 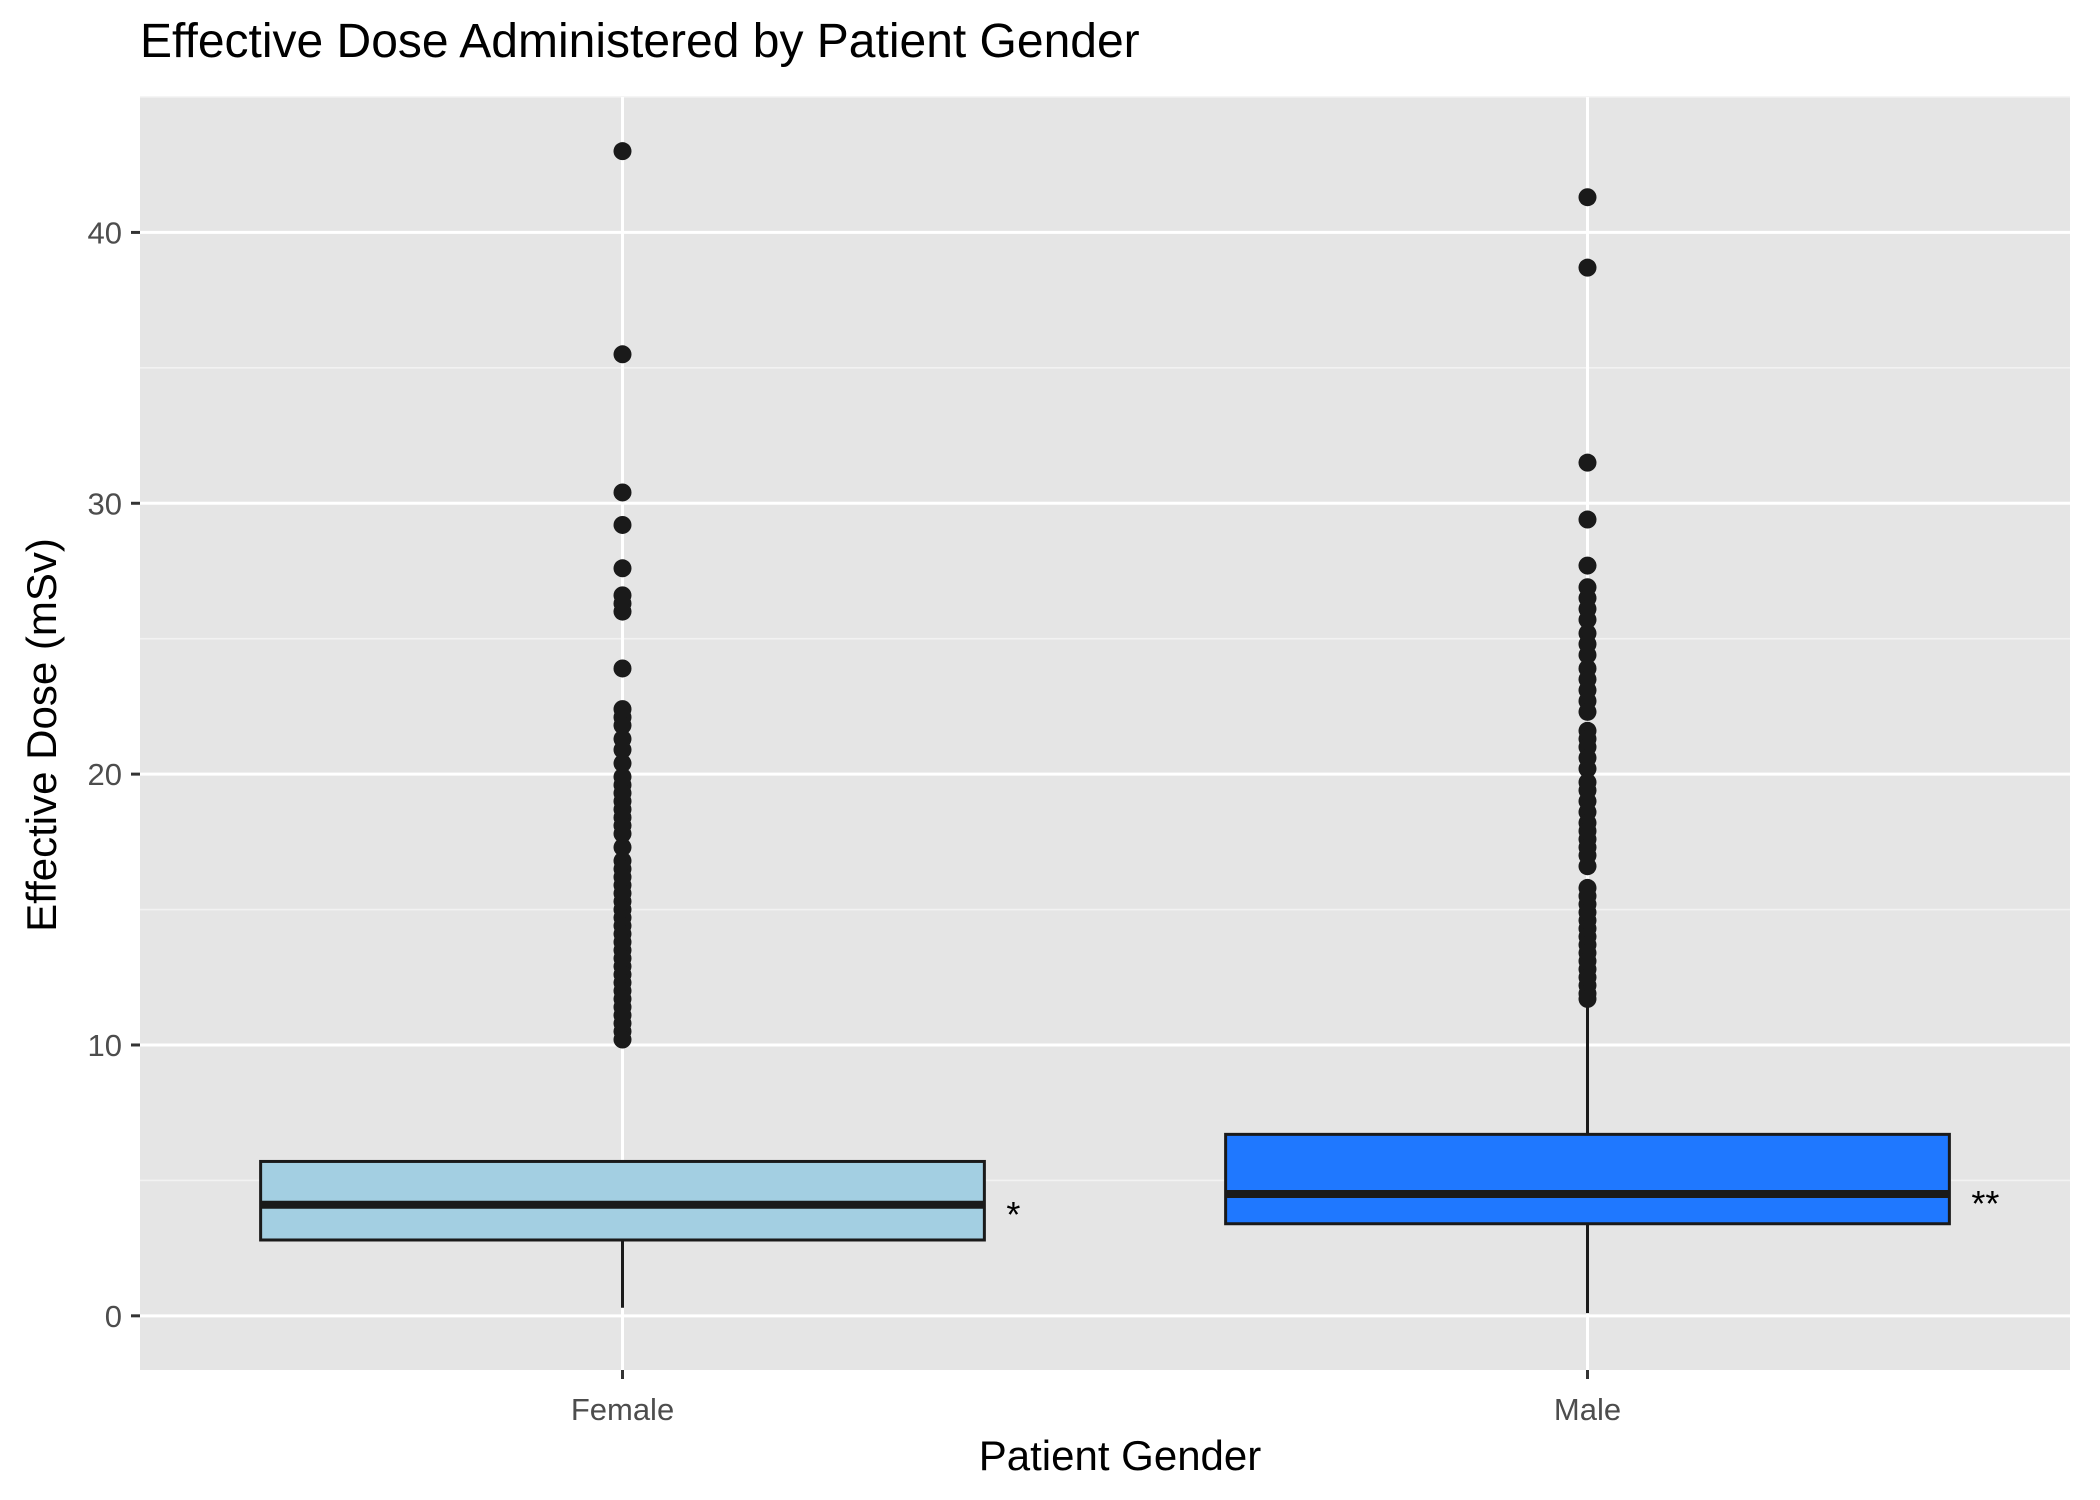 I want to click on y-tick-label: 10, so click(x=105, y=1045).